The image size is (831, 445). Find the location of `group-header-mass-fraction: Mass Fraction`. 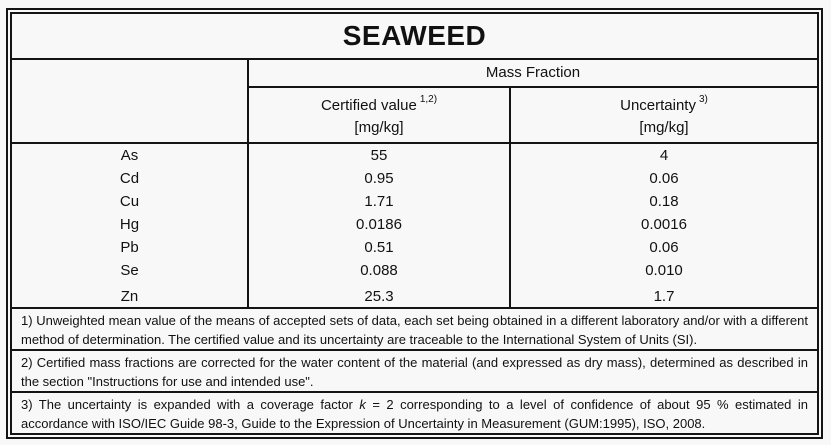

group-header-mass-fraction: Mass Fraction is located at coordinates (533, 74).